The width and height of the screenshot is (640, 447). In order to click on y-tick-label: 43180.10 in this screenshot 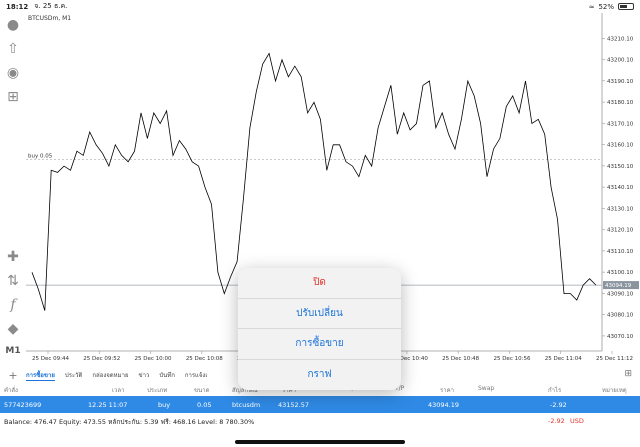, I will do `click(620, 103)`.